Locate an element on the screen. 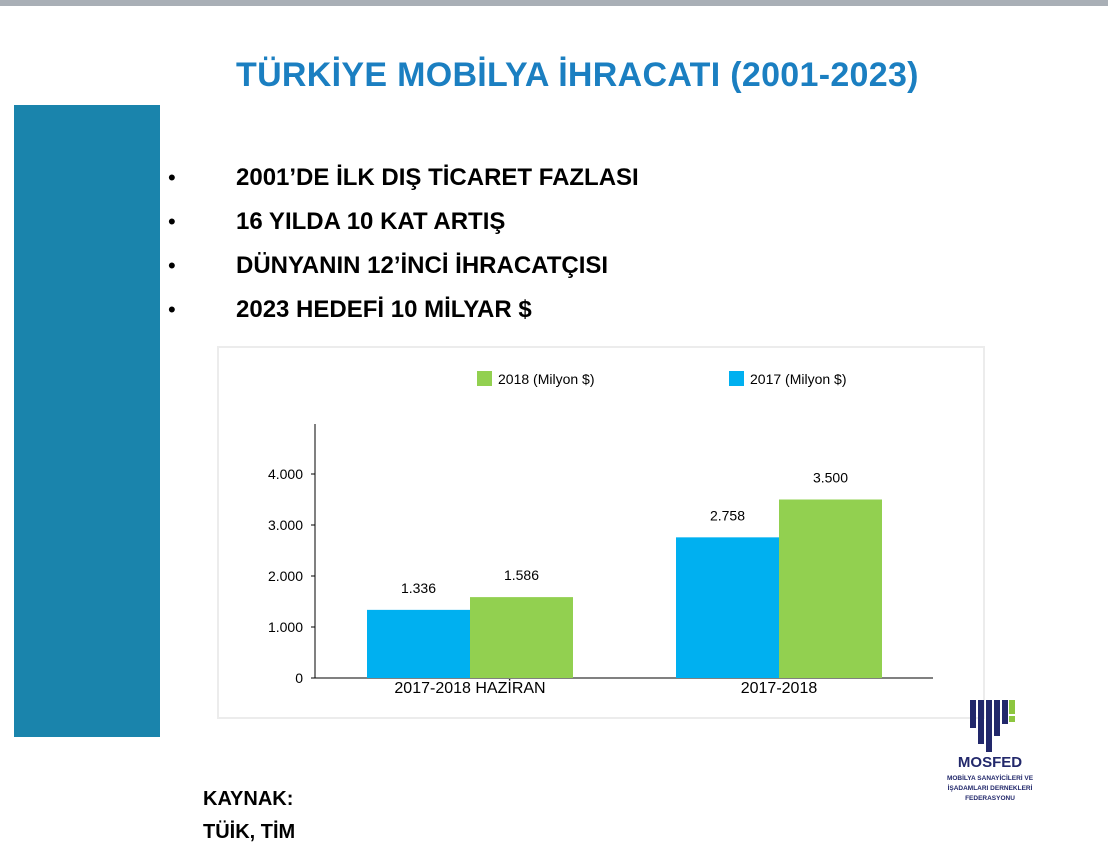 This screenshot has width=1108, height=849. mosfed-logo-mark-icon is located at coordinates (992, 726).